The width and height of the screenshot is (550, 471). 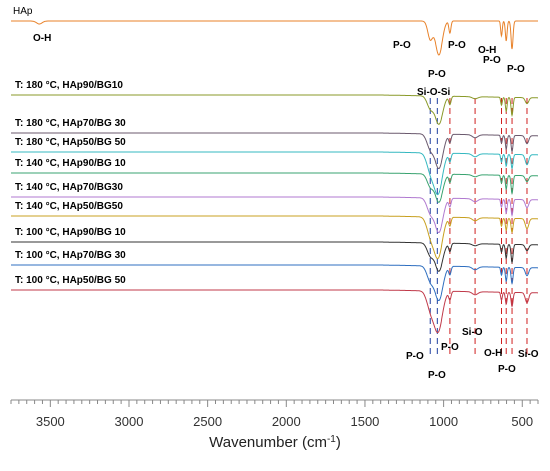 I want to click on reference-lines, so click(x=478, y=226).